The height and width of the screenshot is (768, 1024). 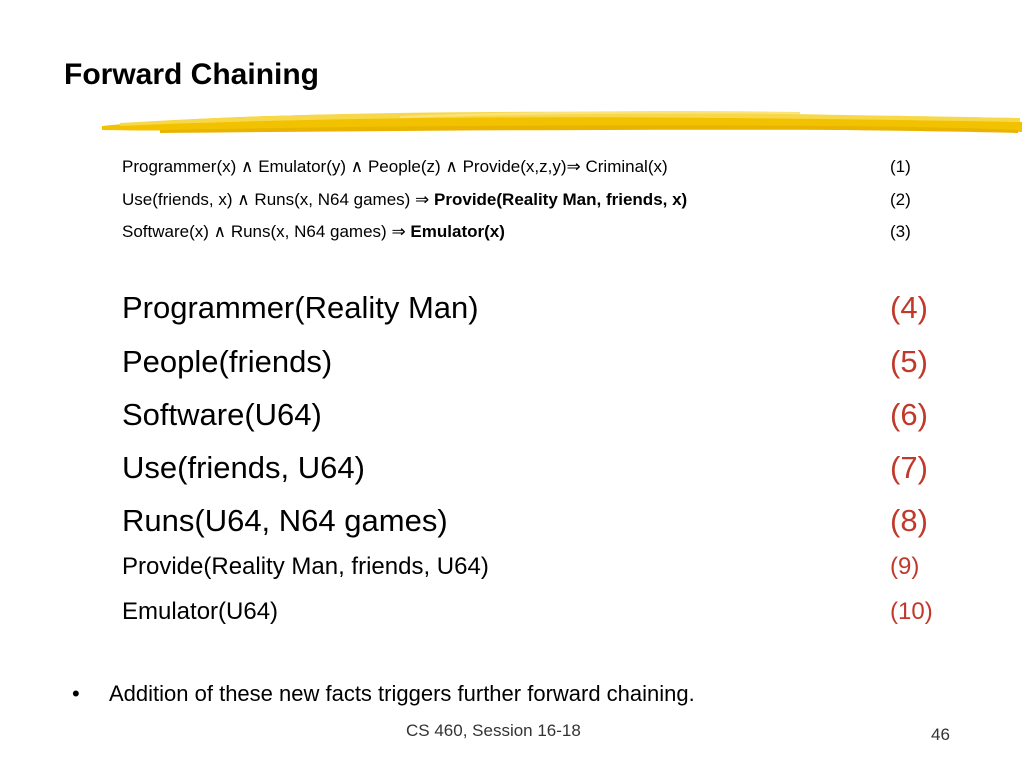 What do you see at coordinates (300, 307) in the screenshot?
I see `fact-text: Programmer(Reality Man)` at bounding box center [300, 307].